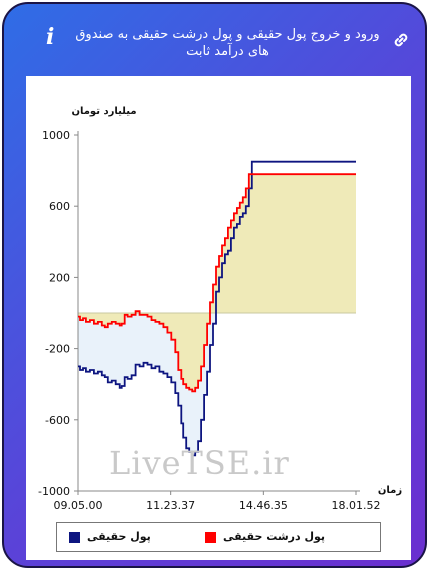 This screenshot has width=433, height=574. Describe the element at coordinates (210, 537) in the screenshot. I see `legend-swatch-large-real-money` at that location.